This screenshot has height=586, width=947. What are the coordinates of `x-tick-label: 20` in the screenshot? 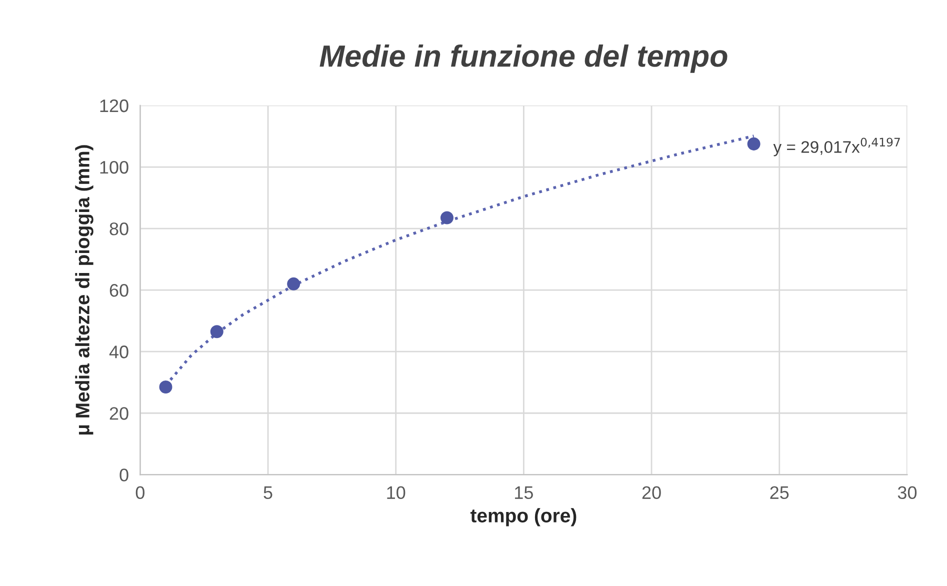 It's located at (651, 493).